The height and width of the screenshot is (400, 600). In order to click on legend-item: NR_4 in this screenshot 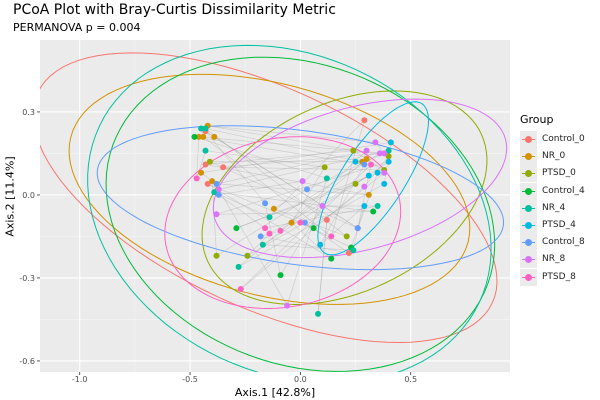, I will do `click(552, 208)`.